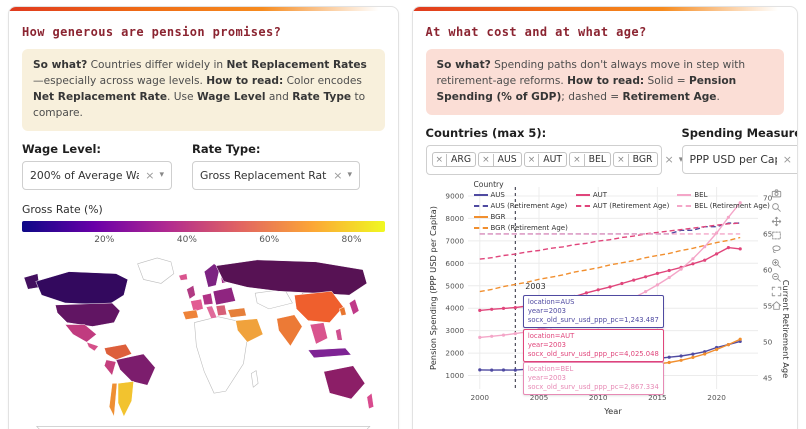 Image resolution: width=806 pixels, height=429 pixels. I want to click on zoom-out-icon, so click(776, 278).